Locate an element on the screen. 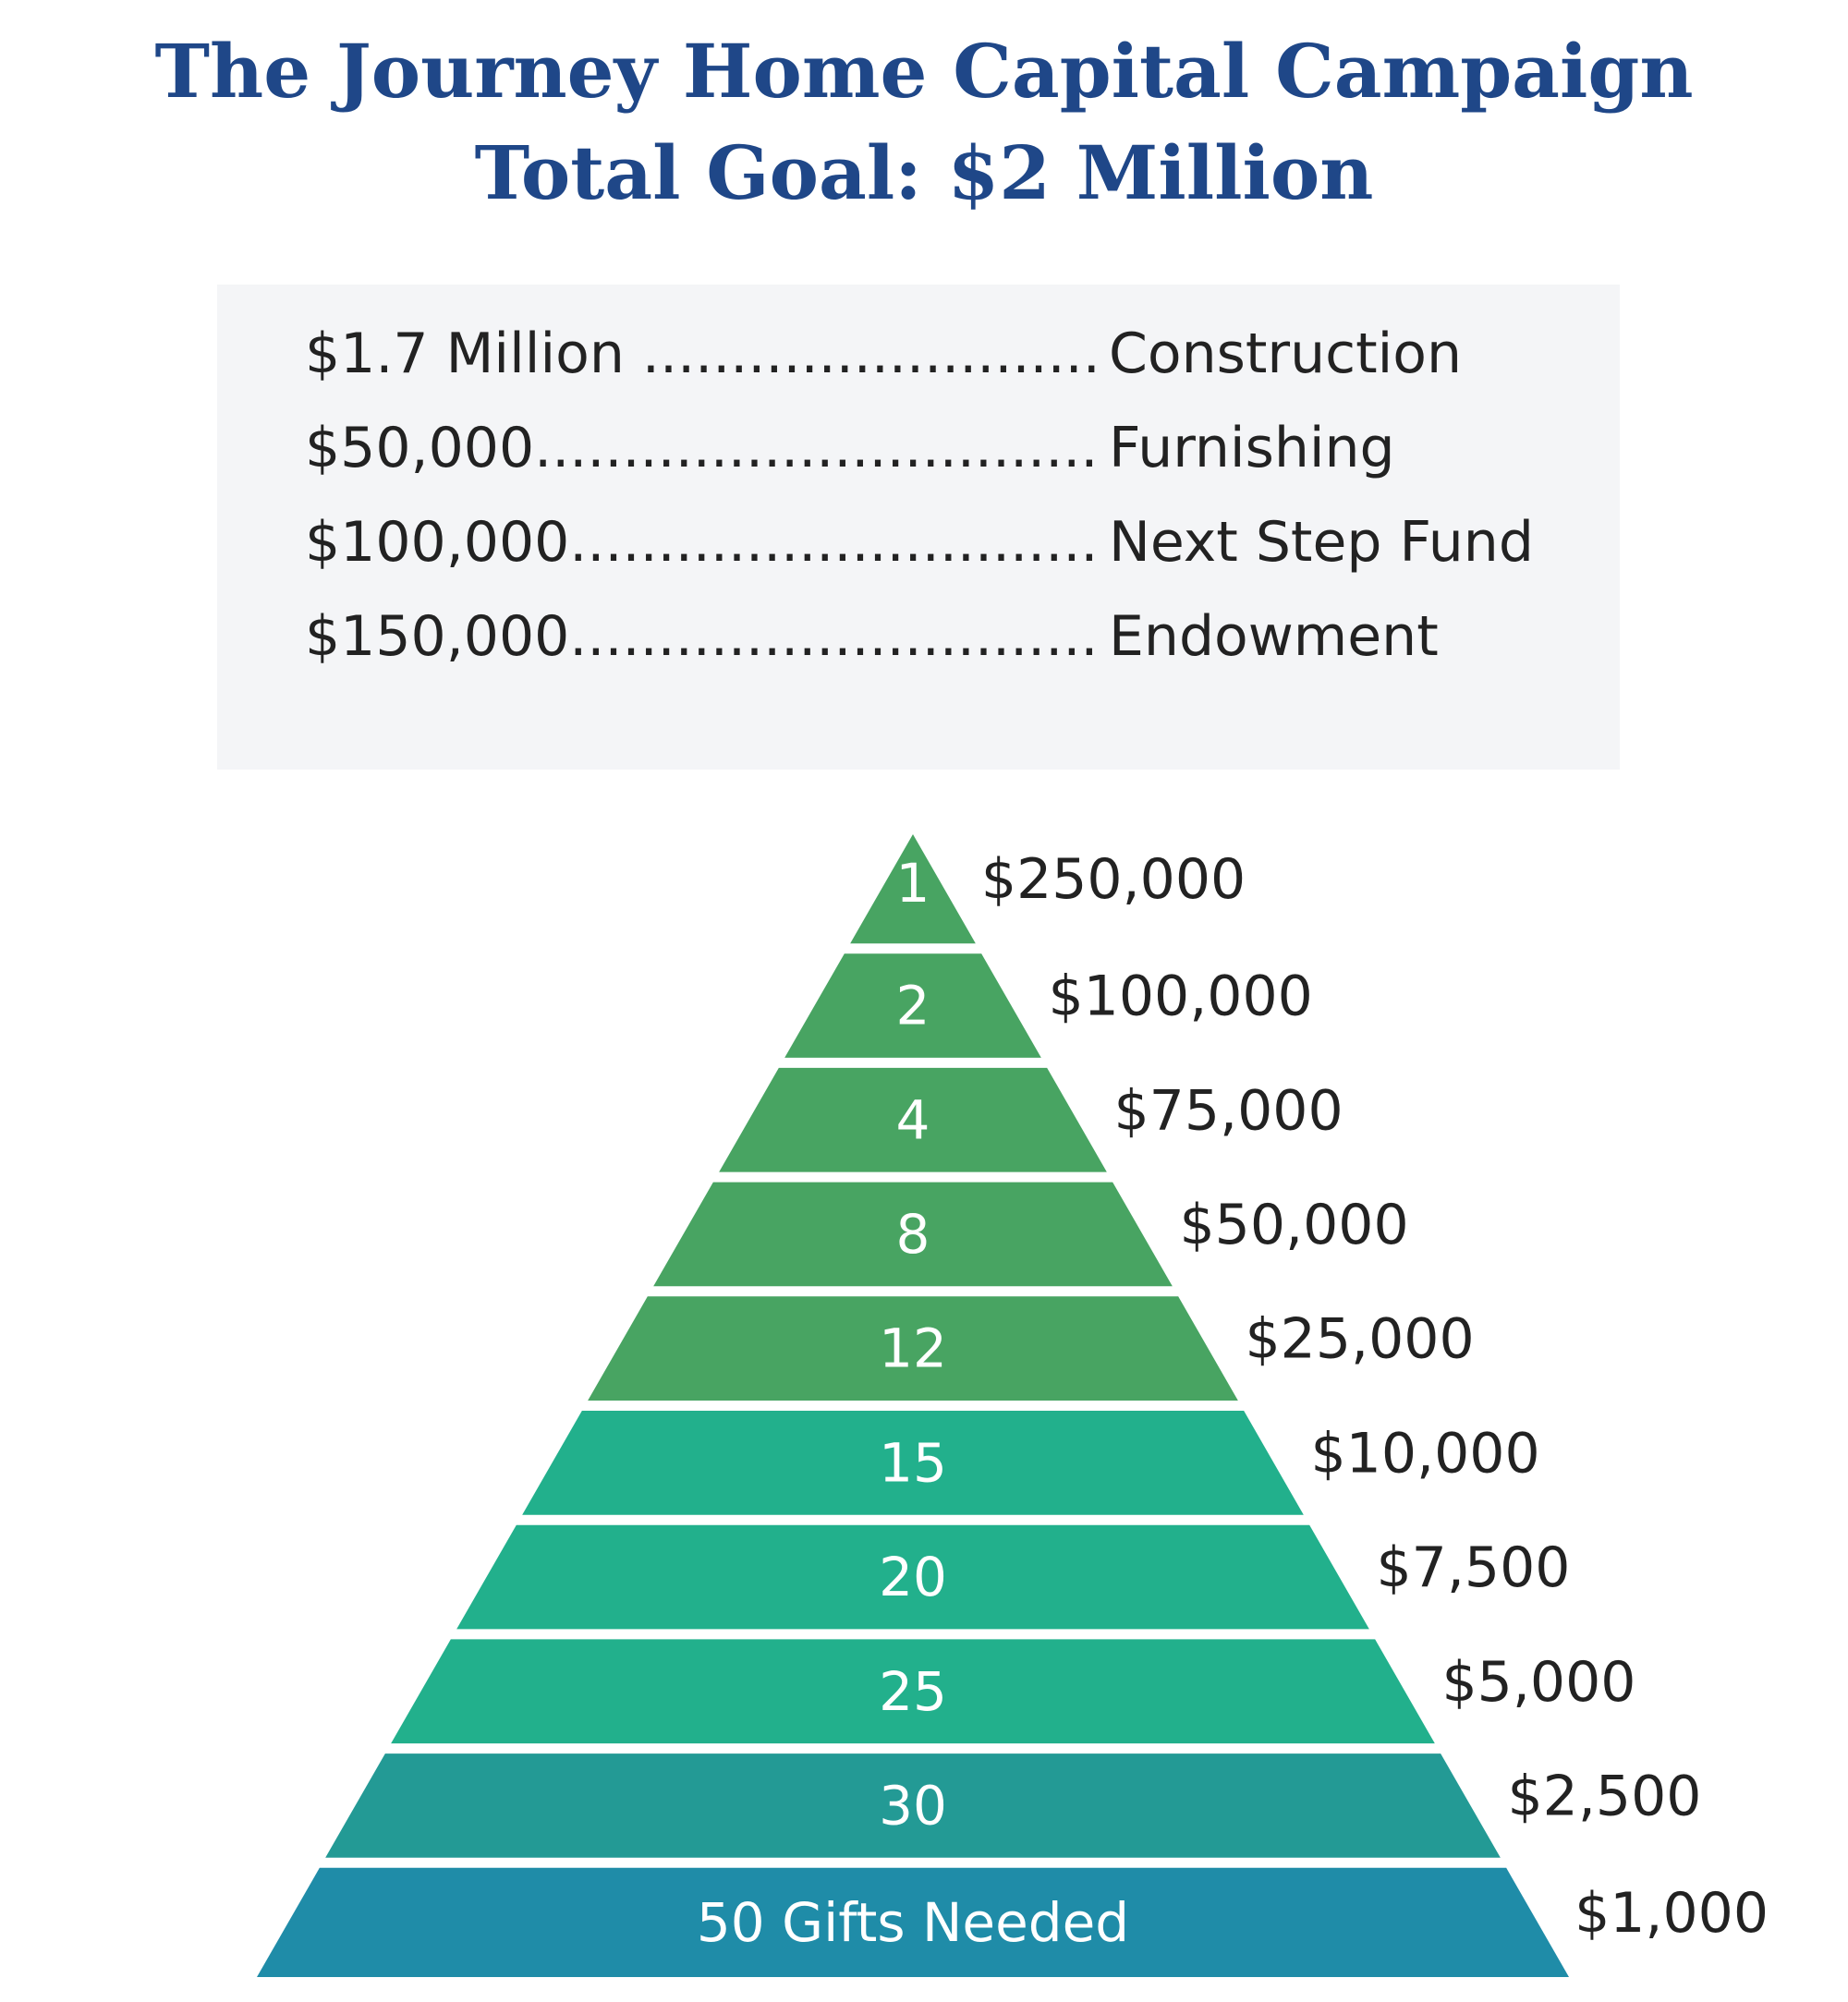 The height and width of the screenshot is (2002, 1848). tier-gift-count: 1 is located at coordinates (913, 883).